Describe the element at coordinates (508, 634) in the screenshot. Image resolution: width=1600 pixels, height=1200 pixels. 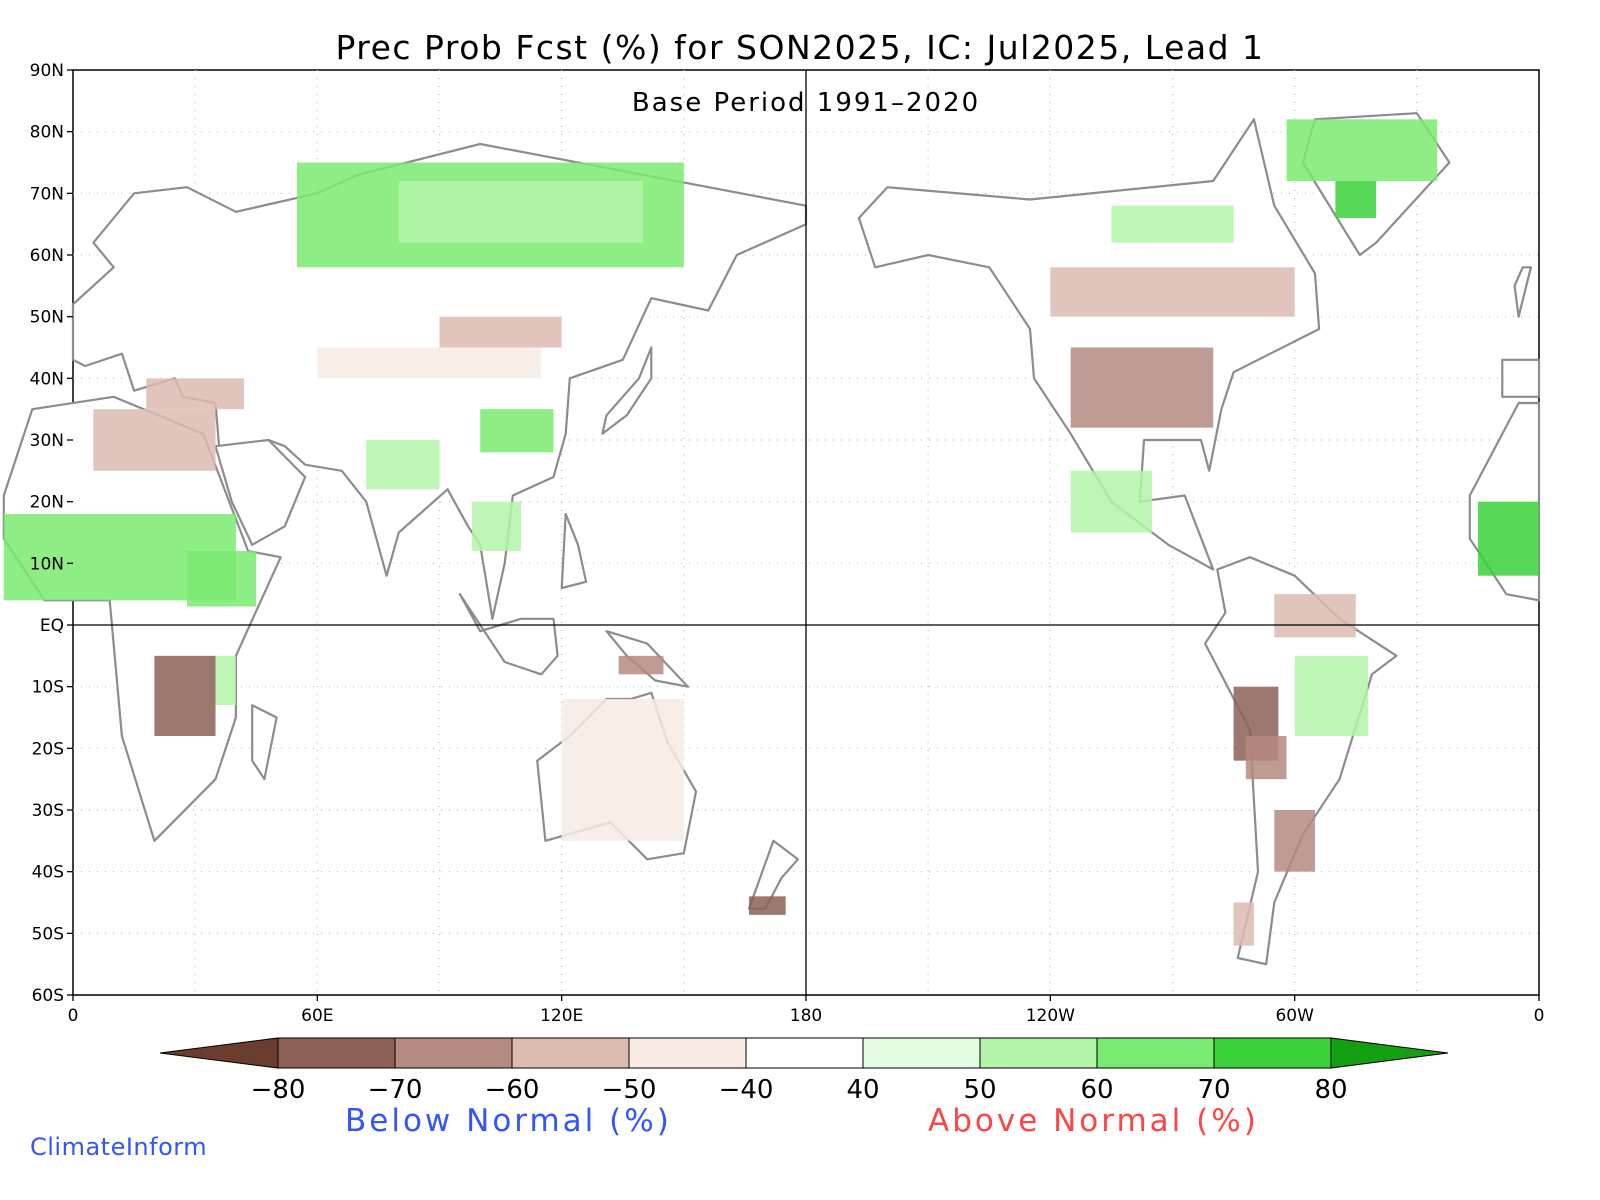
I see `indonesia-landmass` at that location.